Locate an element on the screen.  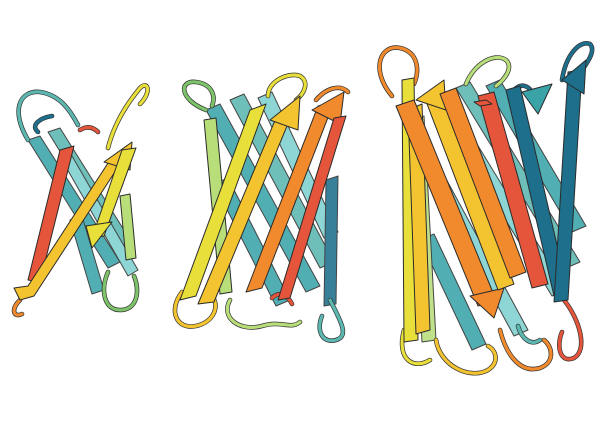
medium-barrel-front-strands is located at coordinates (263, 198).